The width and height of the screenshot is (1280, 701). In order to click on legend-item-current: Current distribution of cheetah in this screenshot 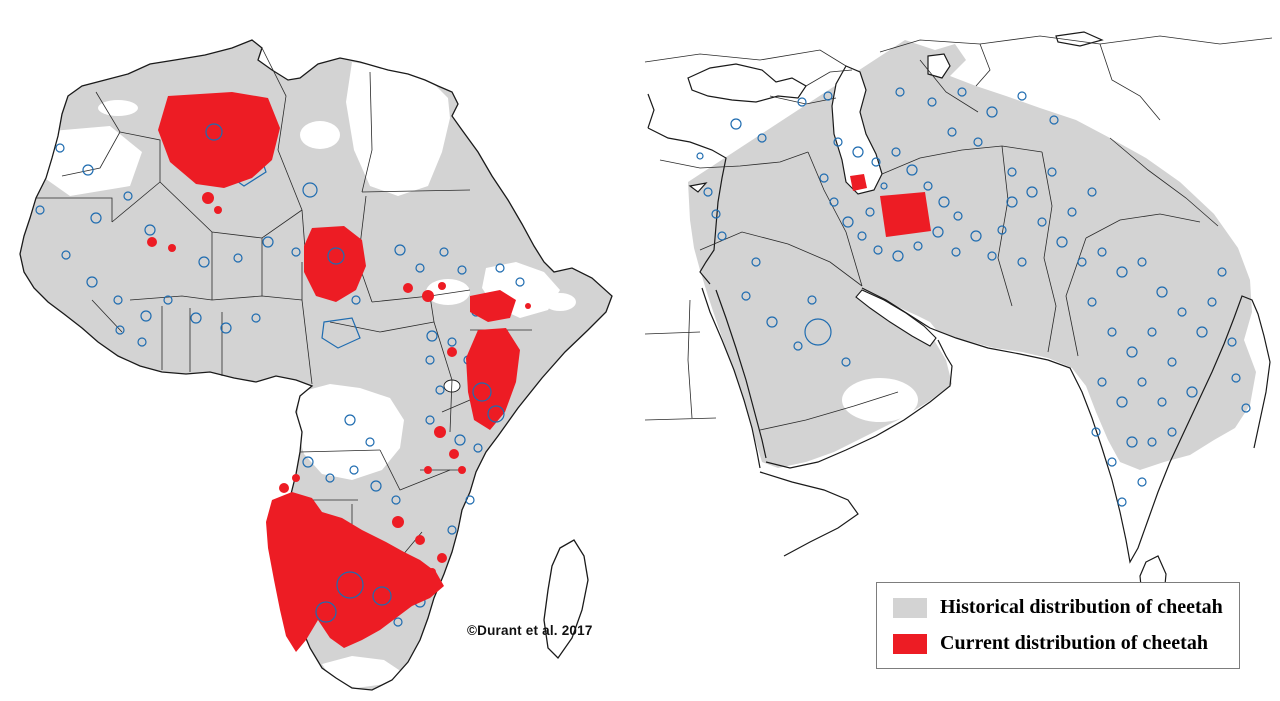, I will do `click(1058, 643)`.